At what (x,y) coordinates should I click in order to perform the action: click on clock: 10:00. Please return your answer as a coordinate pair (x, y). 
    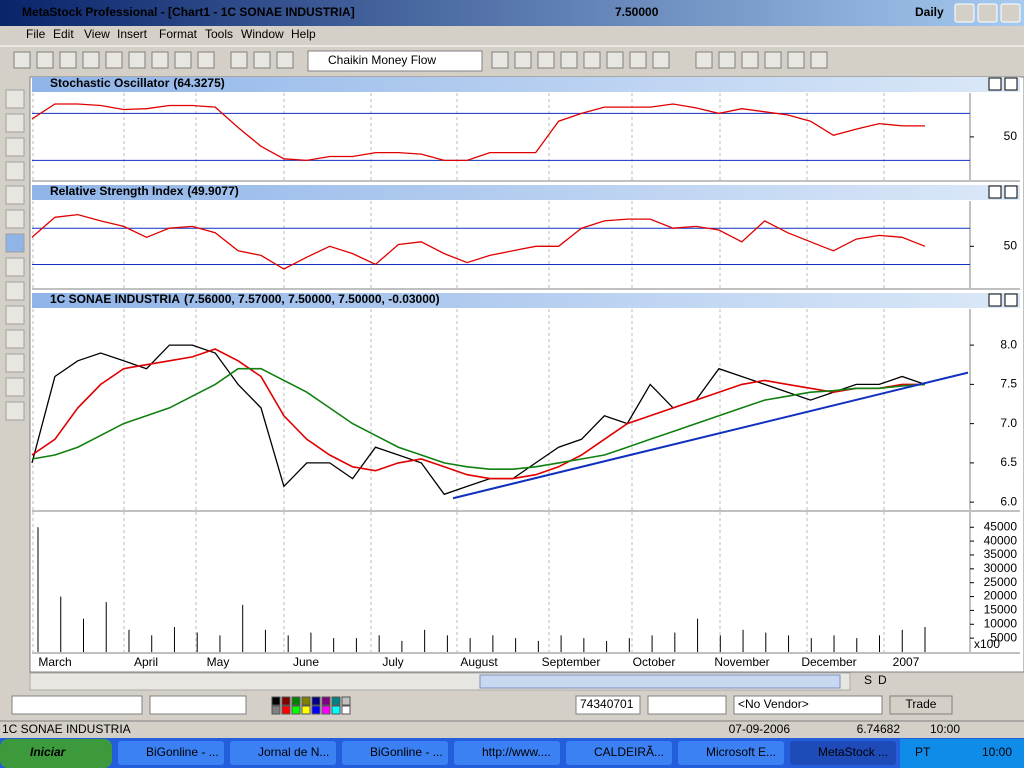
    Looking at the image, I should click on (997, 752).